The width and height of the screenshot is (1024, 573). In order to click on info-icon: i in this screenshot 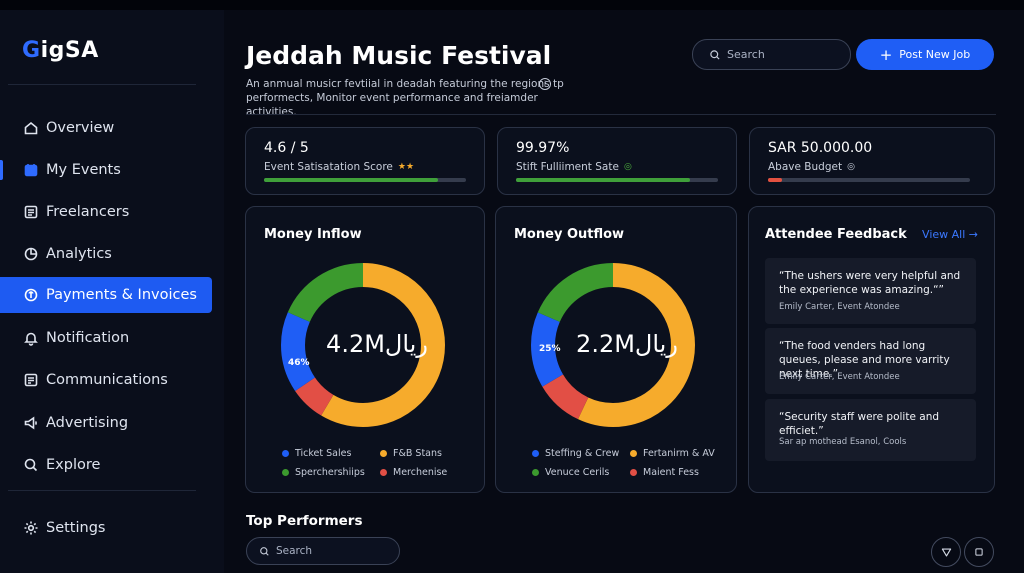, I will do `click(545, 84)`.